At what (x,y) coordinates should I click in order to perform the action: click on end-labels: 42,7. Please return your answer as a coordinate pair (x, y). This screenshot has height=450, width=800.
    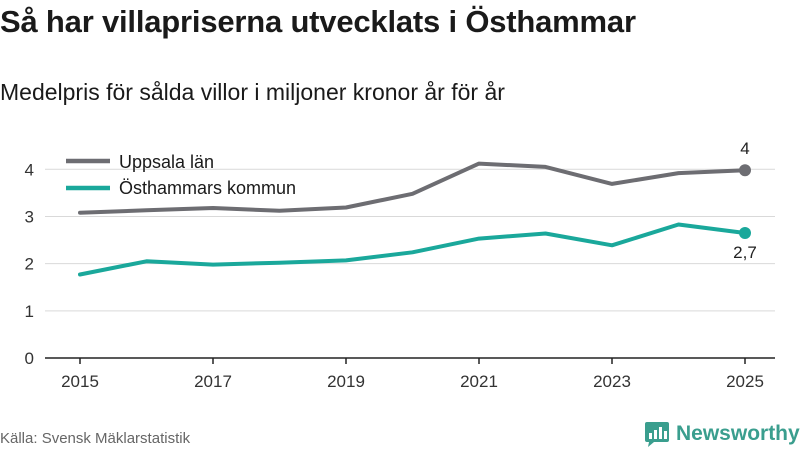
    Looking at the image, I should click on (745, 200).